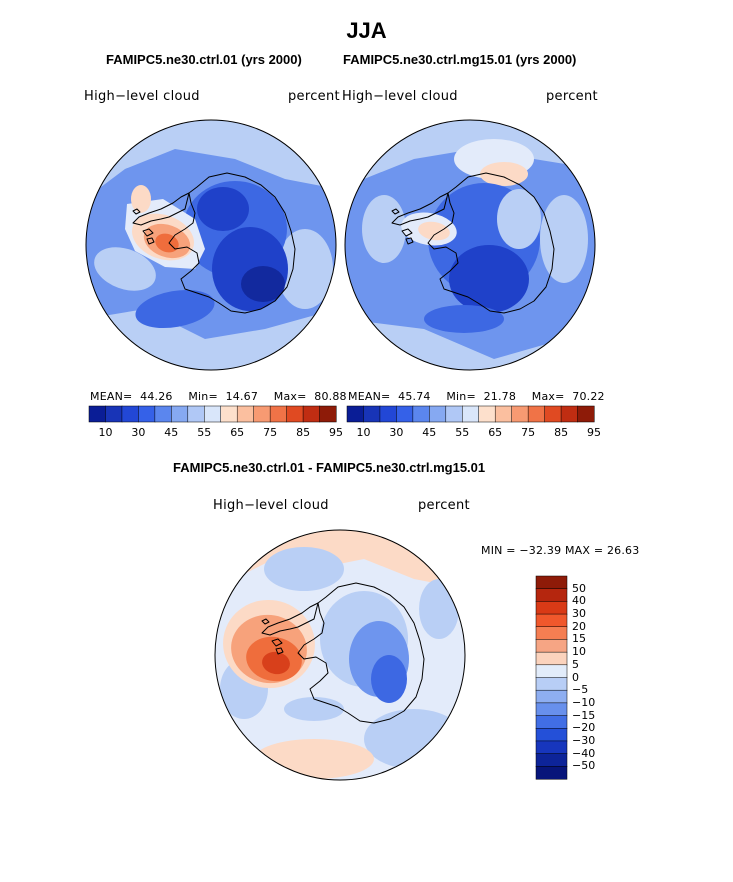  Describe the element at coordinates (500, 396) in the screenshot. I see `panel-2-min-value: 21.78` at that location.